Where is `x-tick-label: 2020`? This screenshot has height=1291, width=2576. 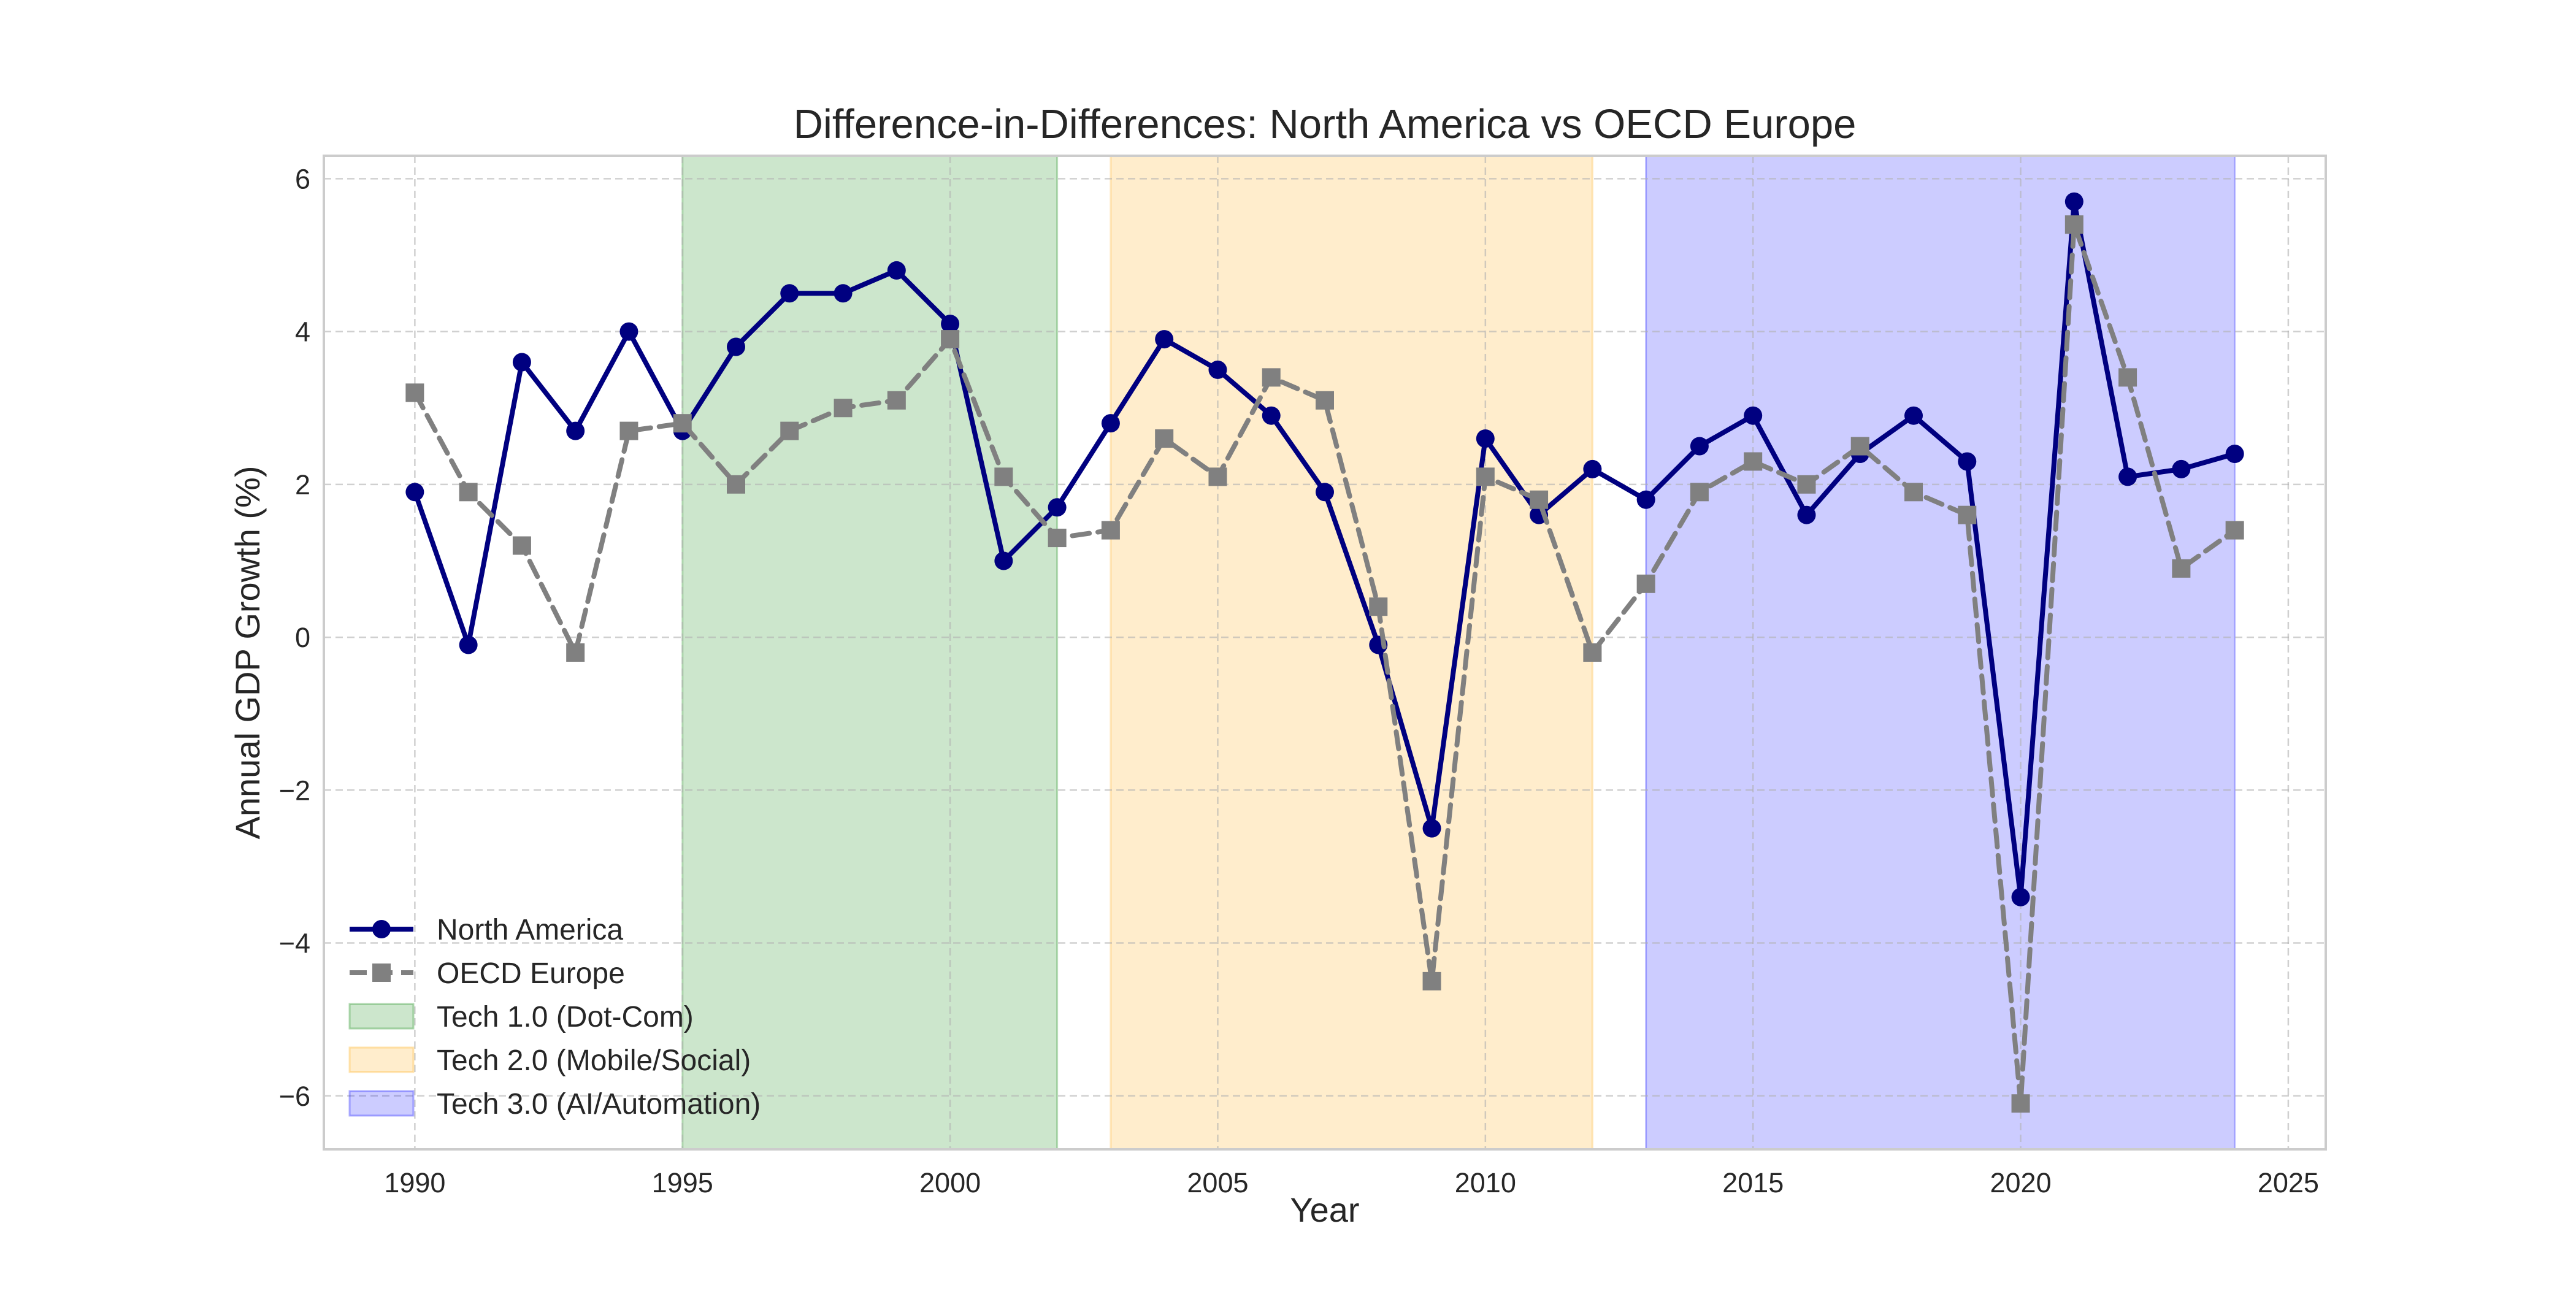
x-tick-label: 2020 is located at coordinates (2020, 1182).